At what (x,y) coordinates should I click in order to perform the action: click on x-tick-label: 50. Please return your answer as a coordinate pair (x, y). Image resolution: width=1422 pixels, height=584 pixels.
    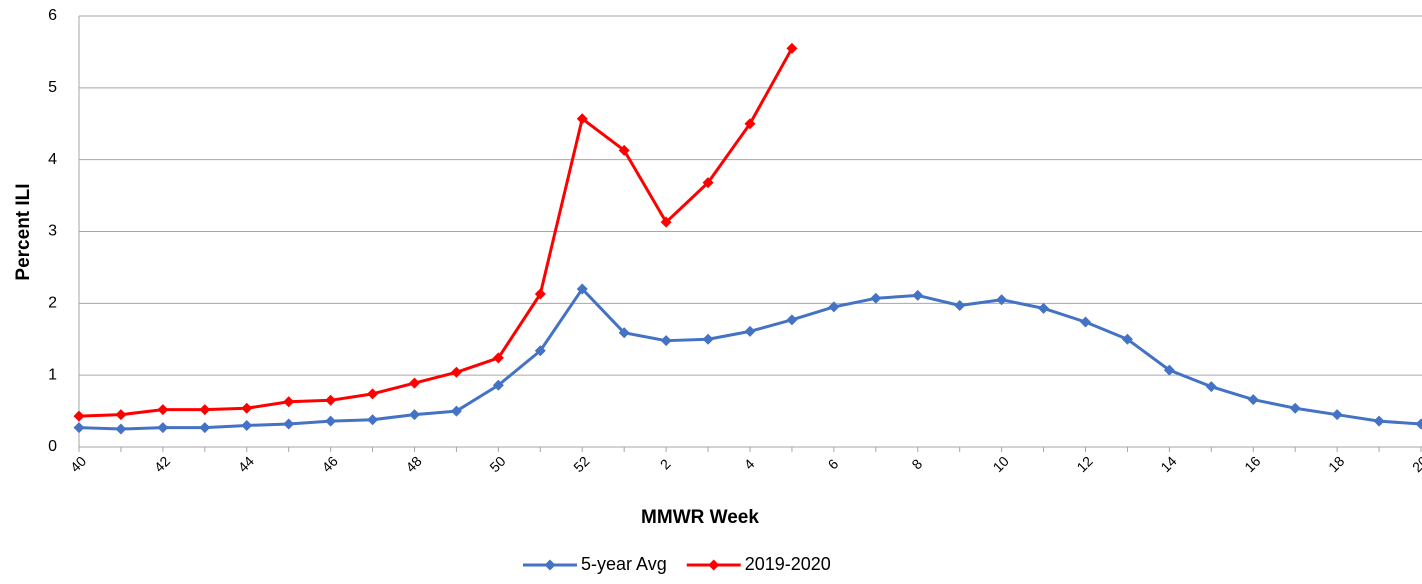
    Looking at the image, I should click on (497, 464).